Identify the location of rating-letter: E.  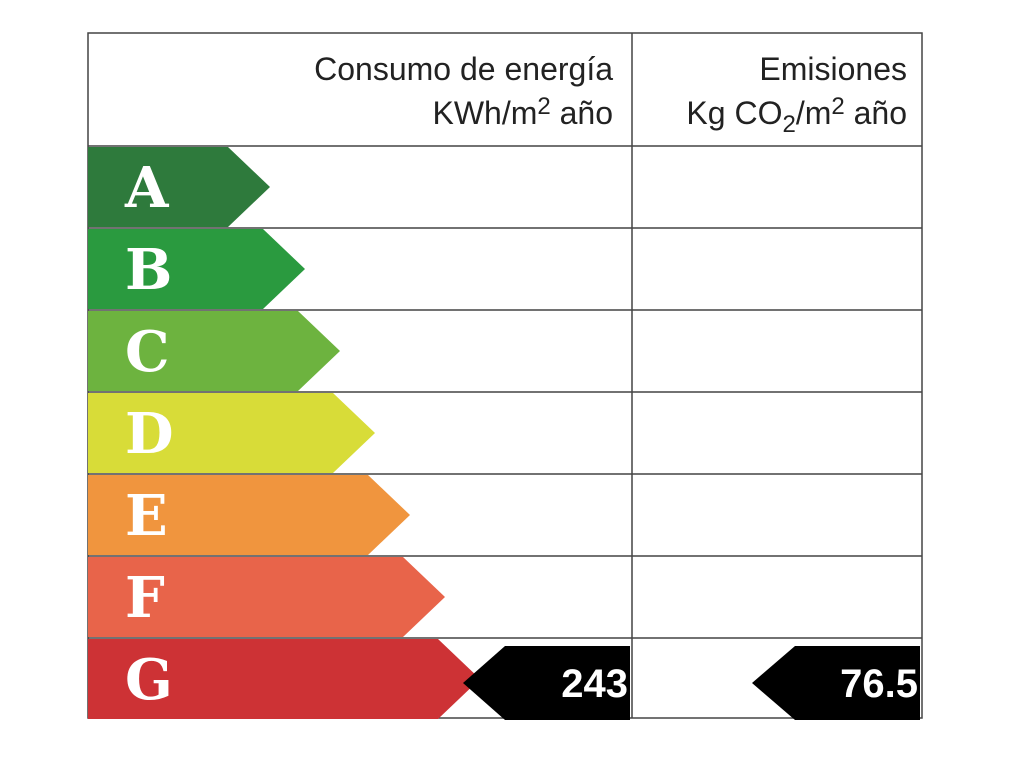
(146, 516).